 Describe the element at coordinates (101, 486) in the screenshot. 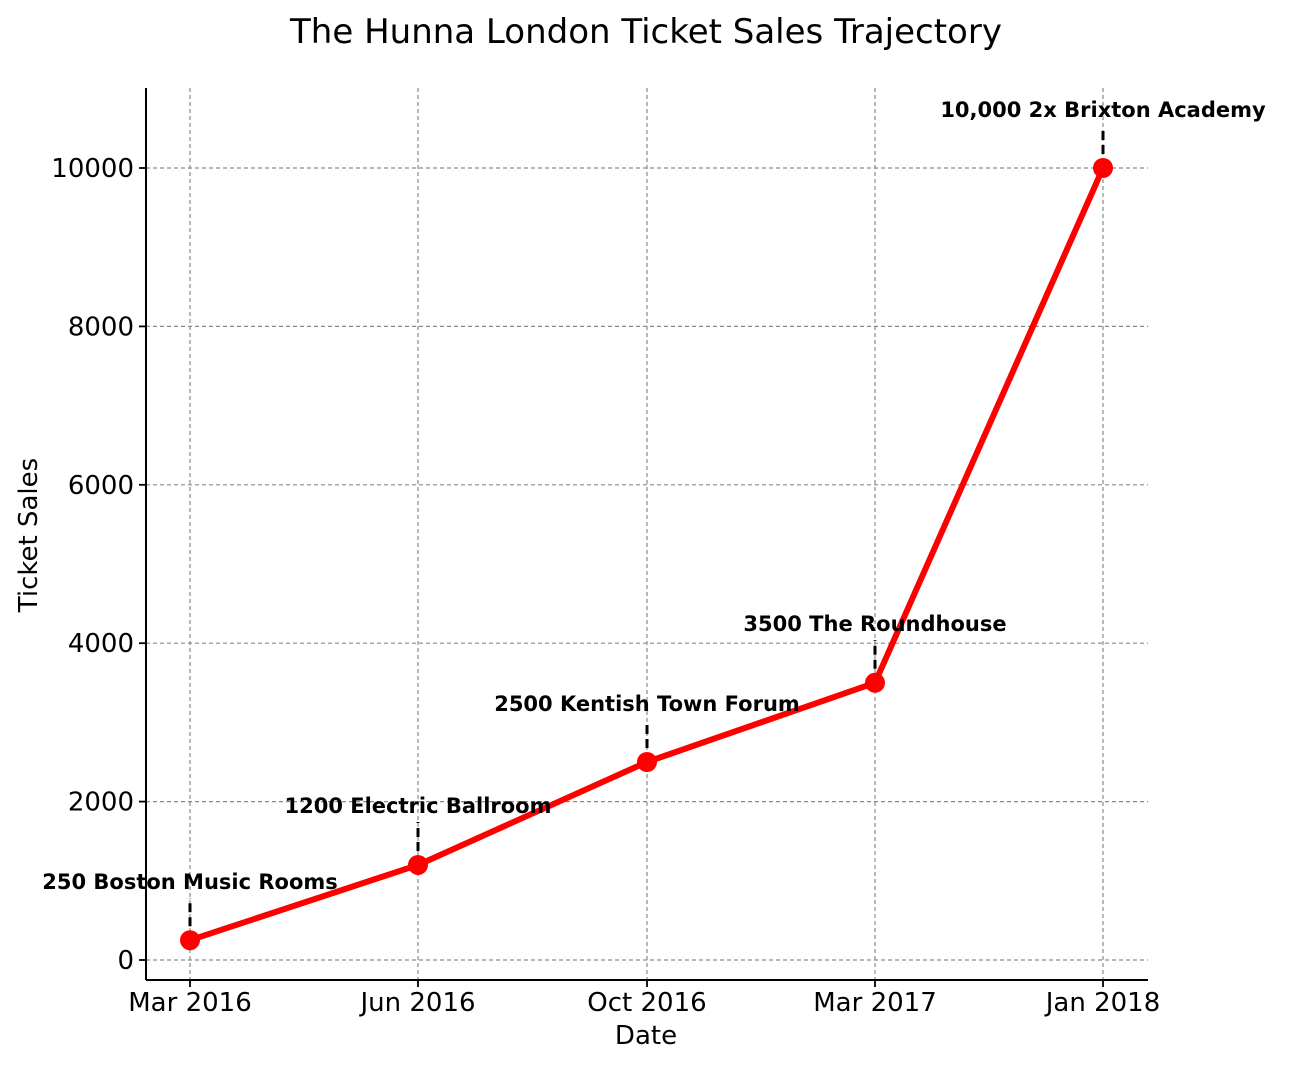

I see `y-tick-label: 6000` at that location.